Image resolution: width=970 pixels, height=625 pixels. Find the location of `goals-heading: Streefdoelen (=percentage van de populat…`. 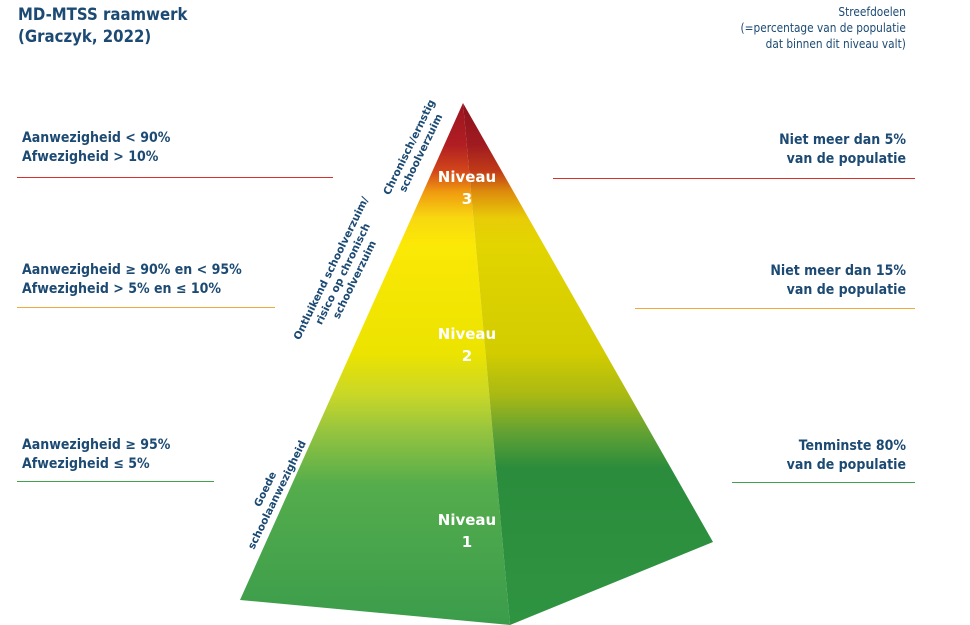

goals-heading: Streefdoelen (=percentage van de populat… is located at coordinates (823, 28).